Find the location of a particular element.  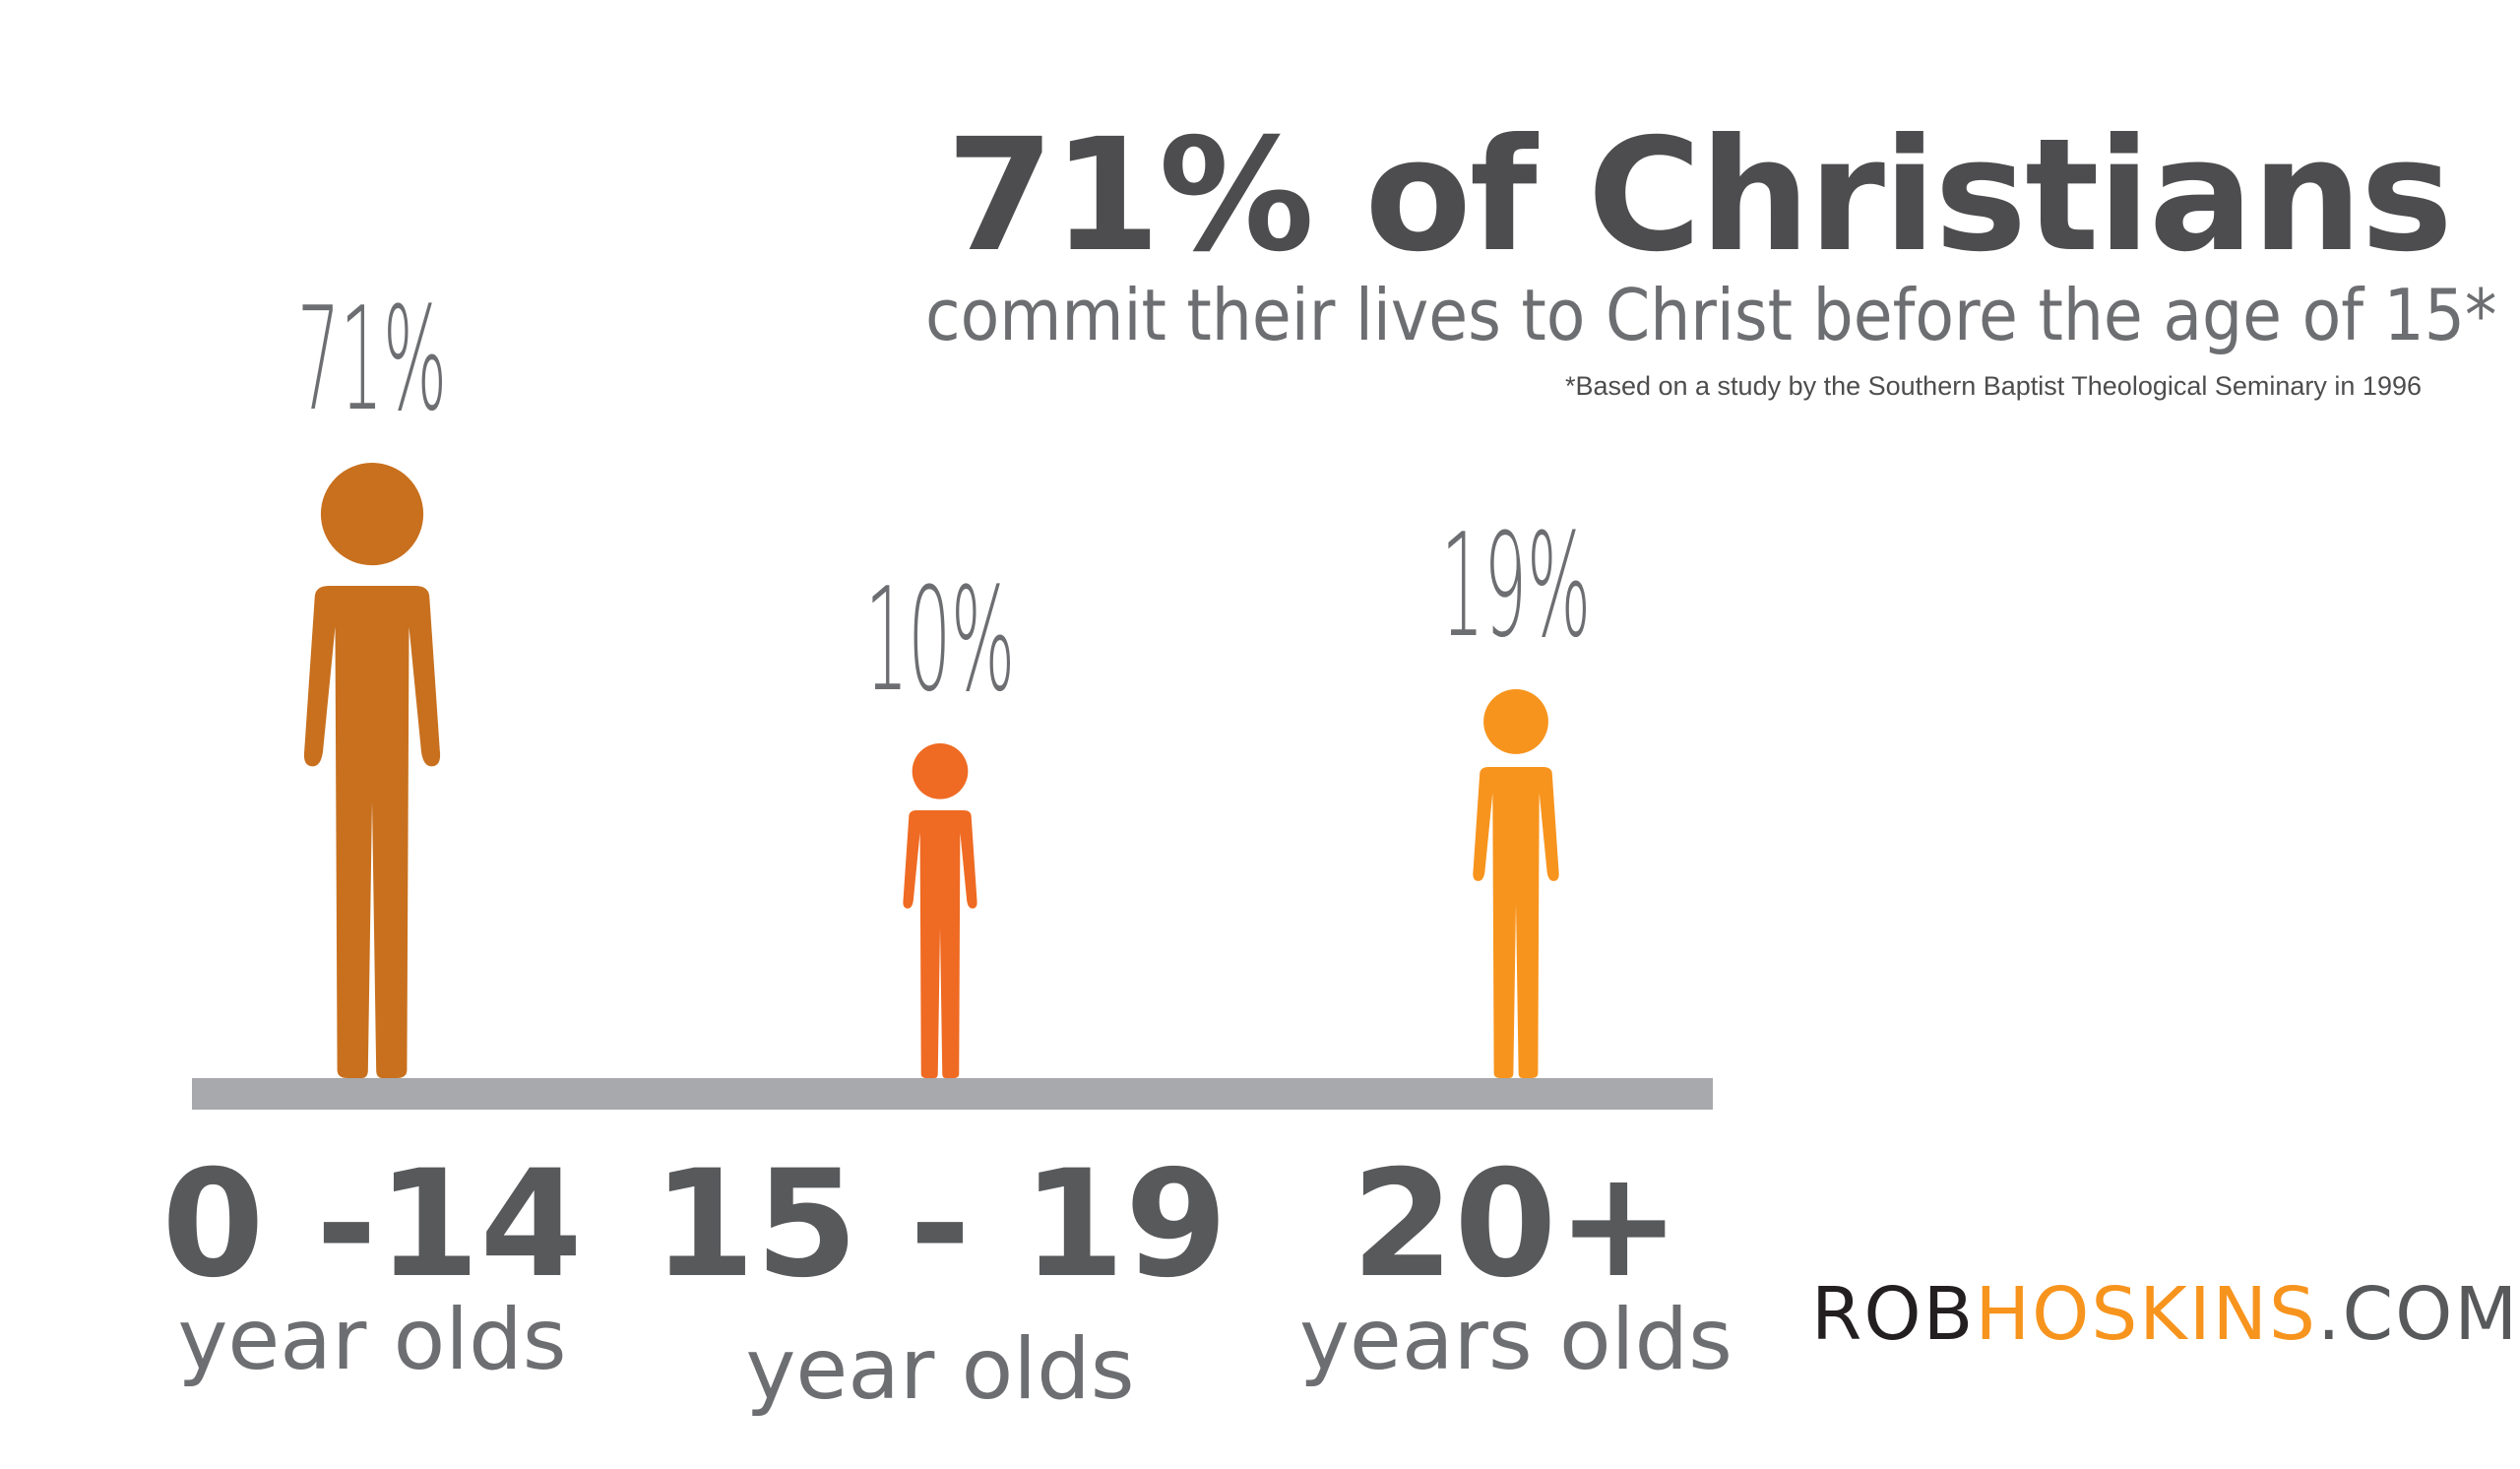

category-range-1: 0 -14 is located at coordinates (372, 1224).